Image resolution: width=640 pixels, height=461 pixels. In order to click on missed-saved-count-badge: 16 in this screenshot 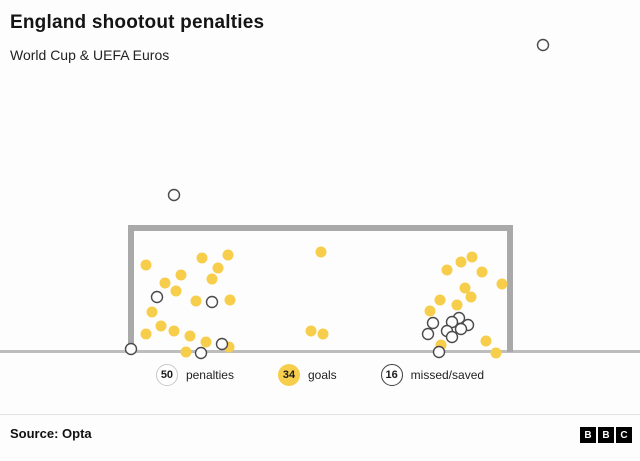, I will do `click(391, 375)`.